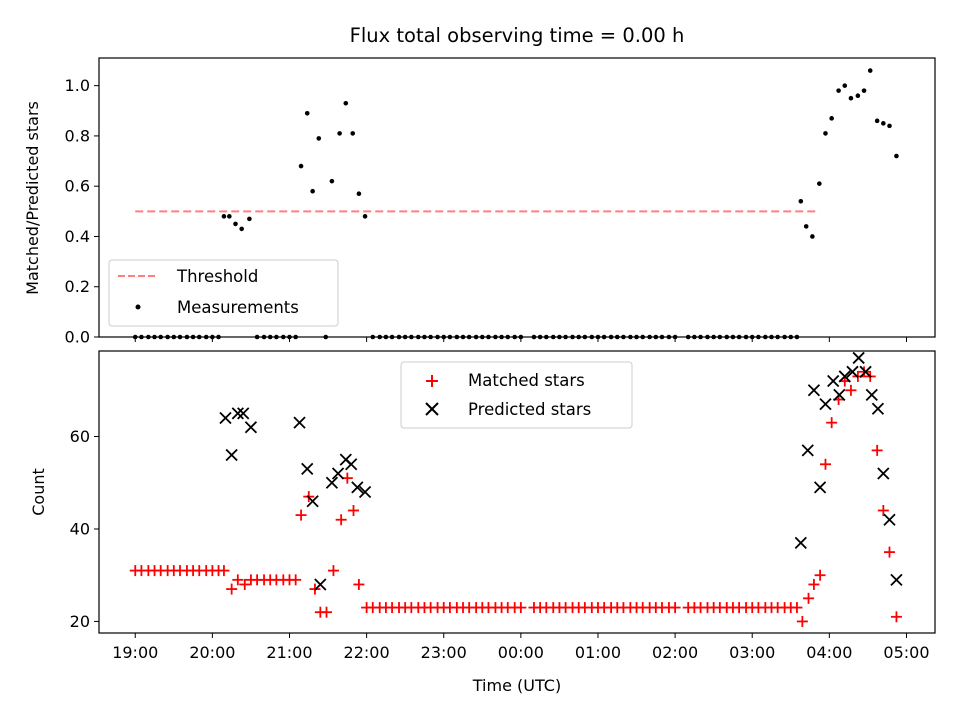 This screenshot has width=960, height=720. Describe the element at coordinates (80, 621) in the screenshot. I see `bottom-y-tick-label: 20` at that location.